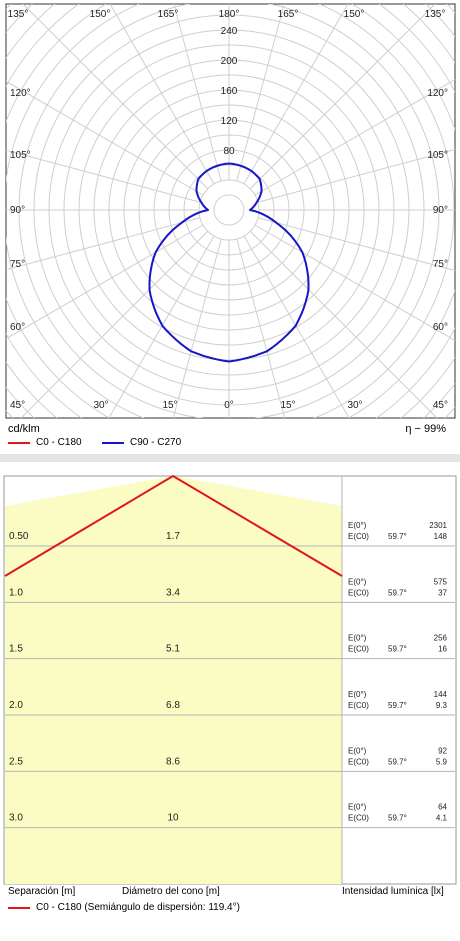 The height and width of the screenshot is (941, 460). Describe the element at coordinates (441, 581) in the screenshot. I see `row-e0-value: 575` at that location.